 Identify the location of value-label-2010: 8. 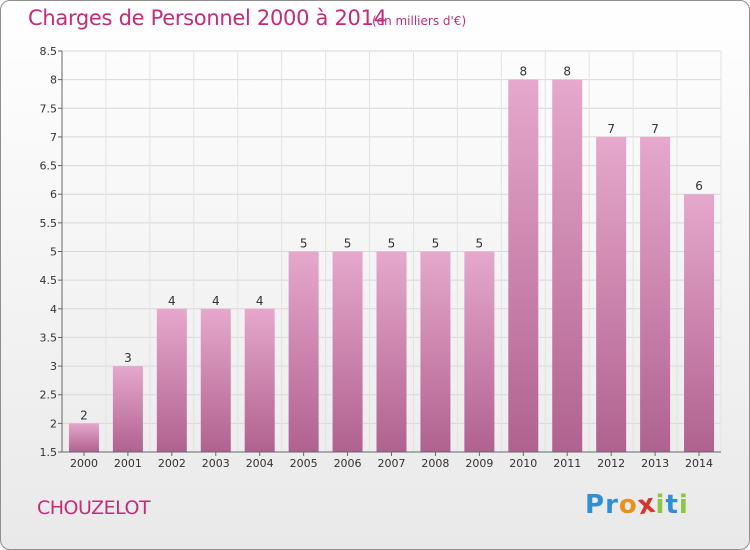
(523, 72).